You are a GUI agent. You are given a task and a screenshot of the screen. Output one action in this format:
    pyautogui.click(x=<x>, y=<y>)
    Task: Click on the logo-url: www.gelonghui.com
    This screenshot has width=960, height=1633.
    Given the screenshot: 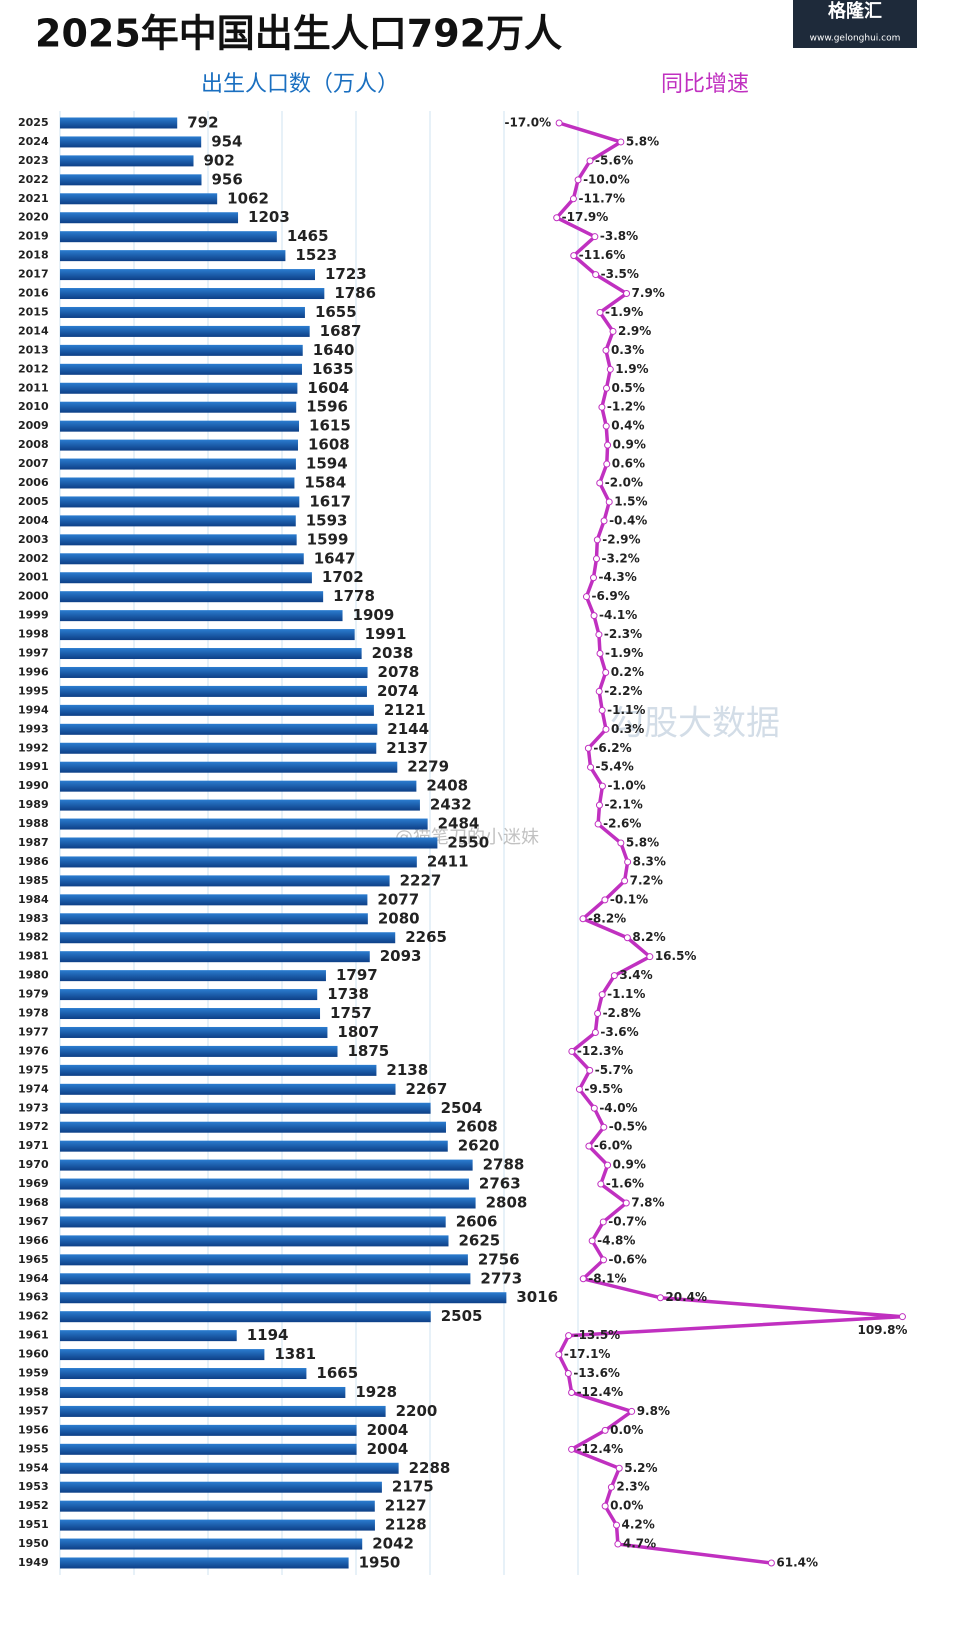 What is the action you would take?
    pyautogui.click(x=855, y=39)
    